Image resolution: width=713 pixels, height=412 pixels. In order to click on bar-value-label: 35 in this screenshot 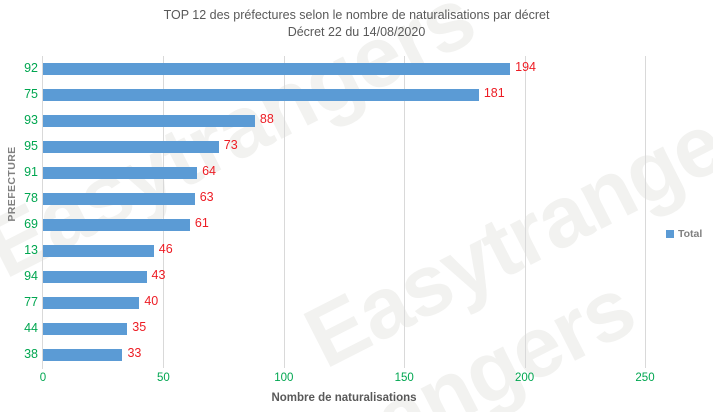, I will do `click(139, 327)`.